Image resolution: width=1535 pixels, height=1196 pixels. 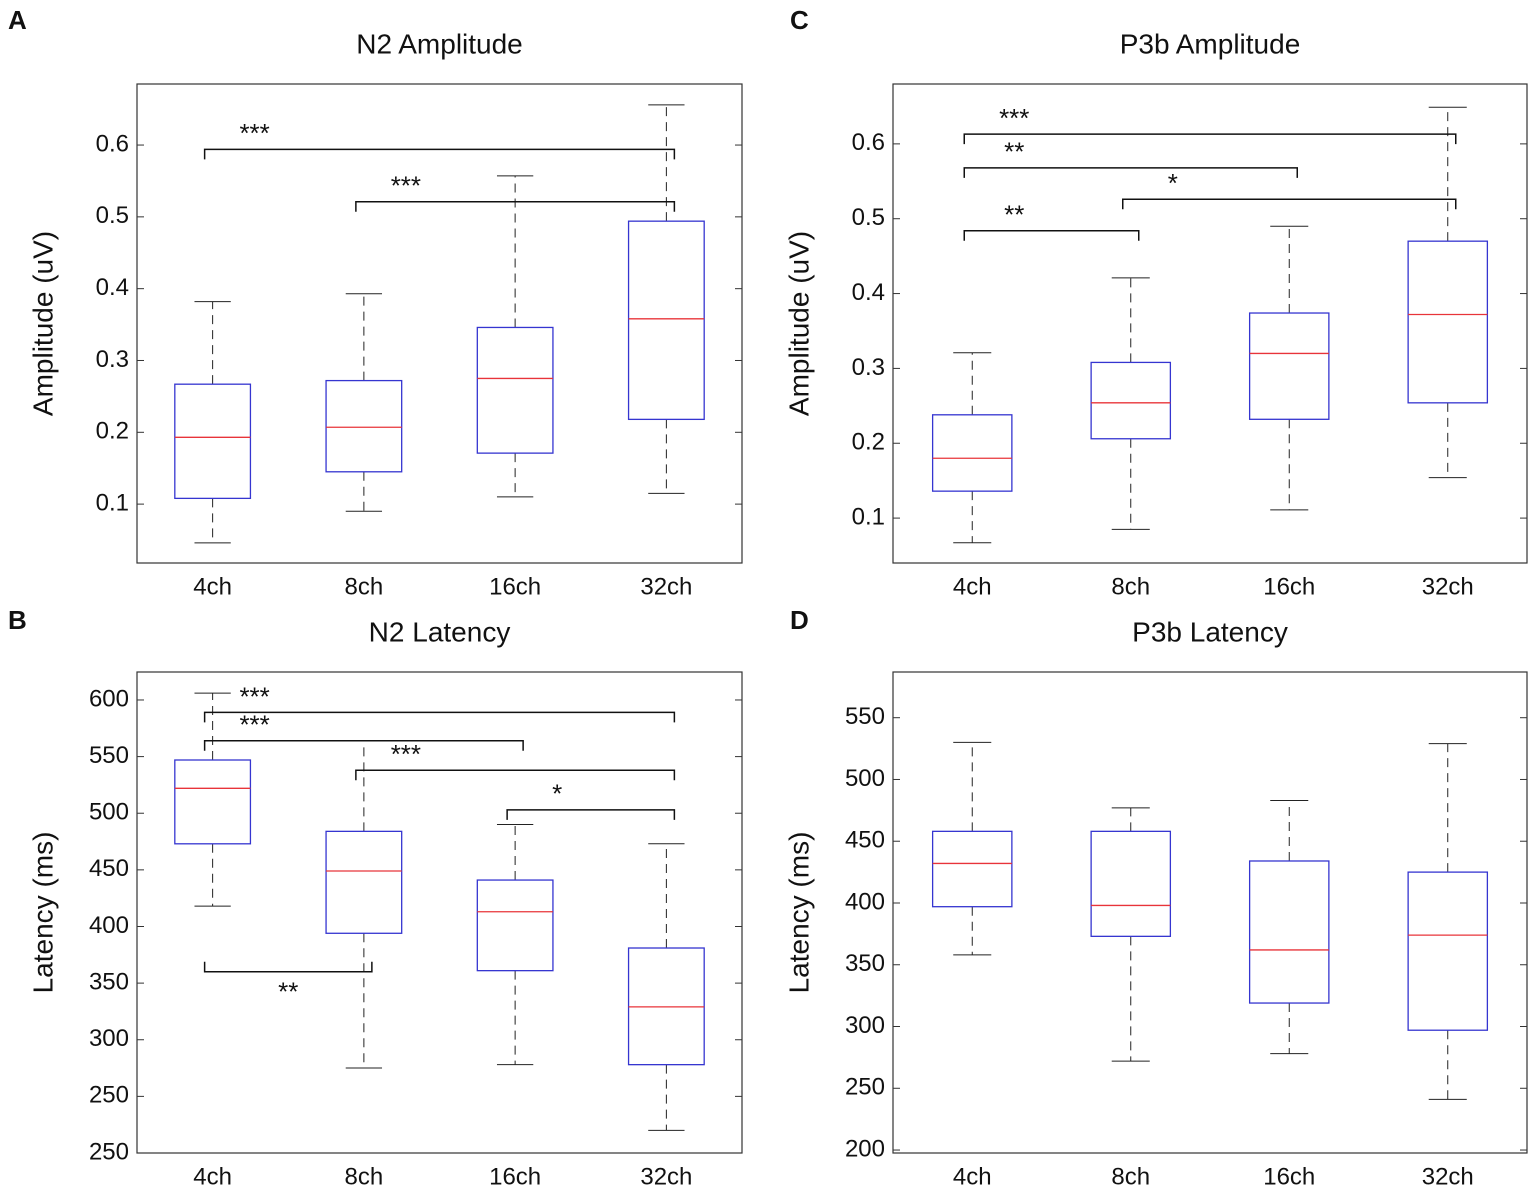 I want to click on chart-title: P3b Latency, so click(x=1210, y=631).